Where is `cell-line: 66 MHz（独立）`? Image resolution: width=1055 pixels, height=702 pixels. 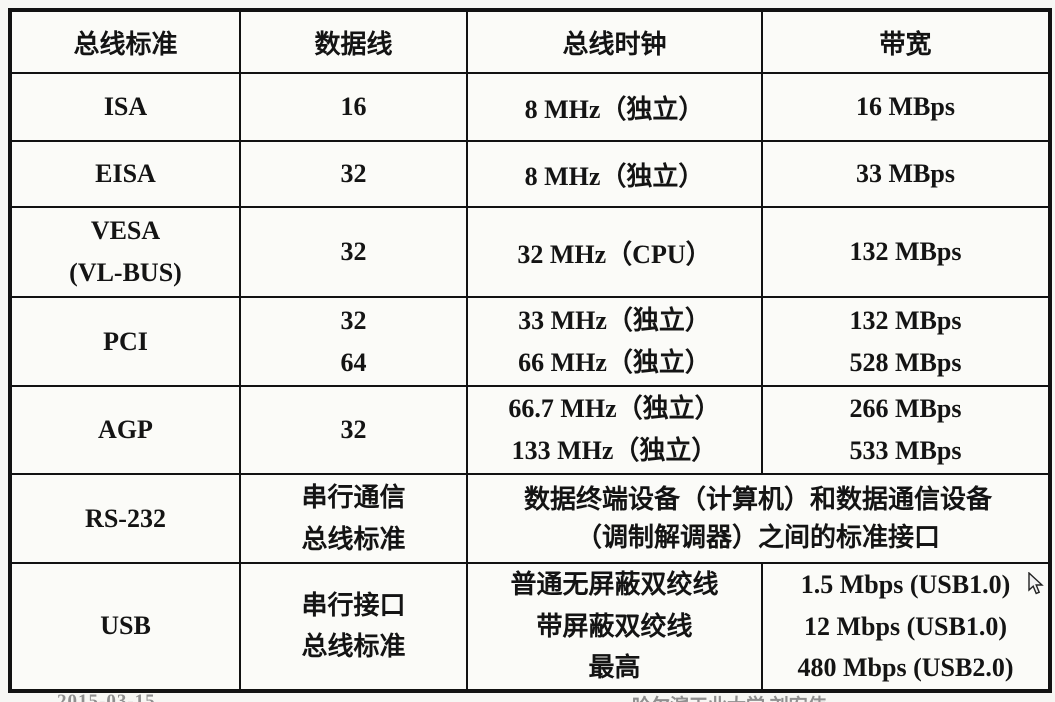
cell-line: 66 MHz（独立） is located at coordinates (614, 362).